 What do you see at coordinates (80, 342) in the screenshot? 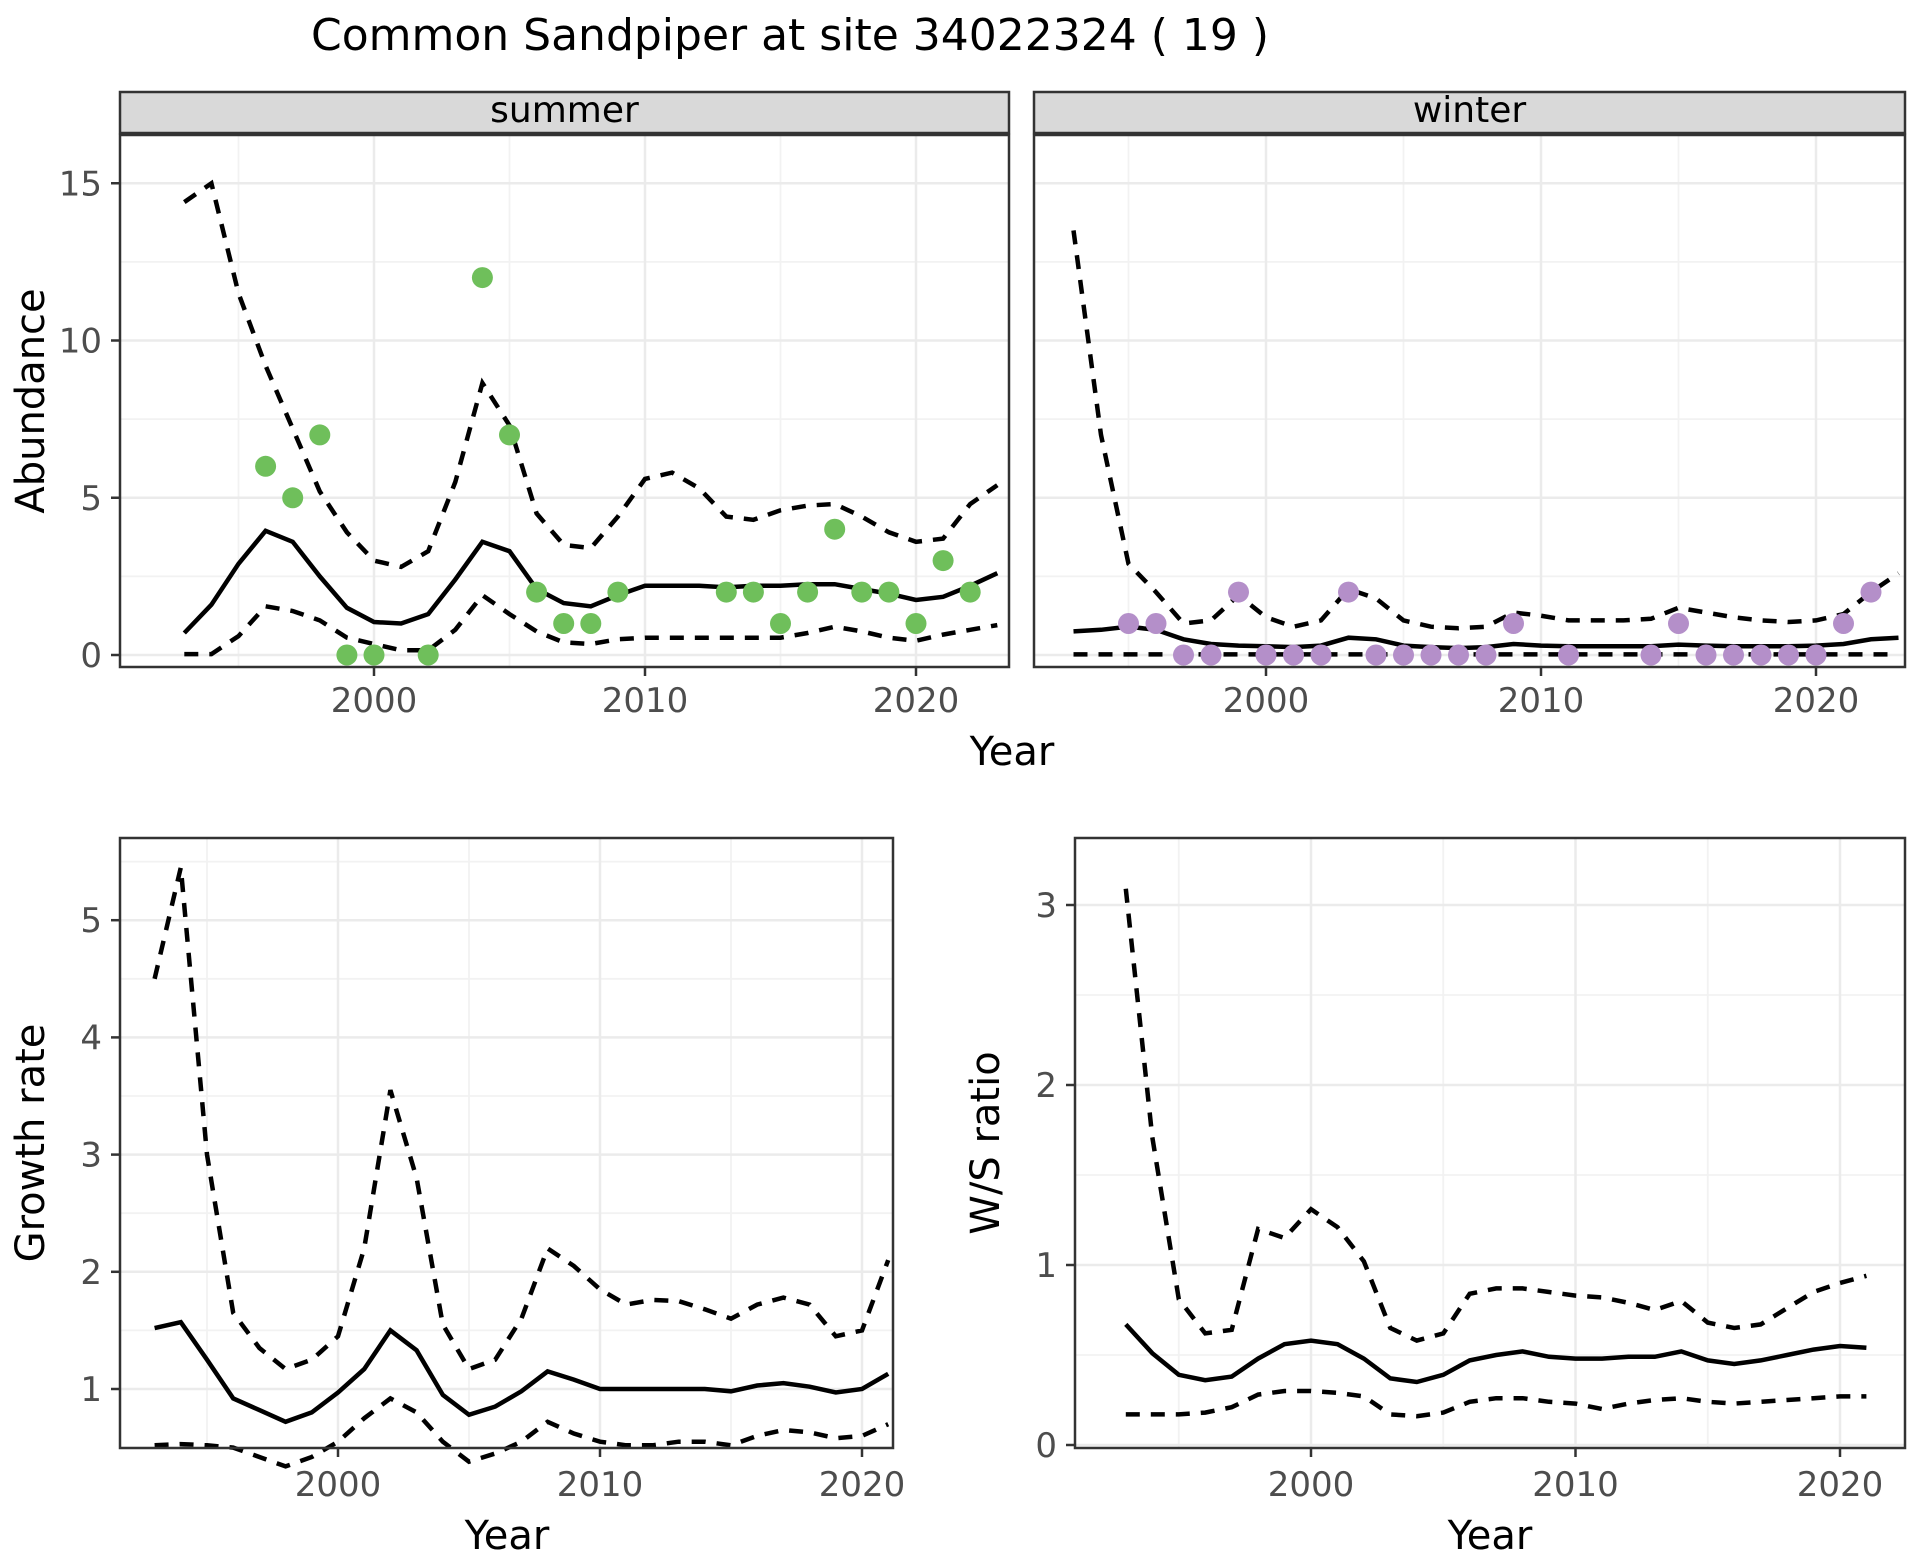
I see `y-tick-label: 10` at bounding box center [80, 342].